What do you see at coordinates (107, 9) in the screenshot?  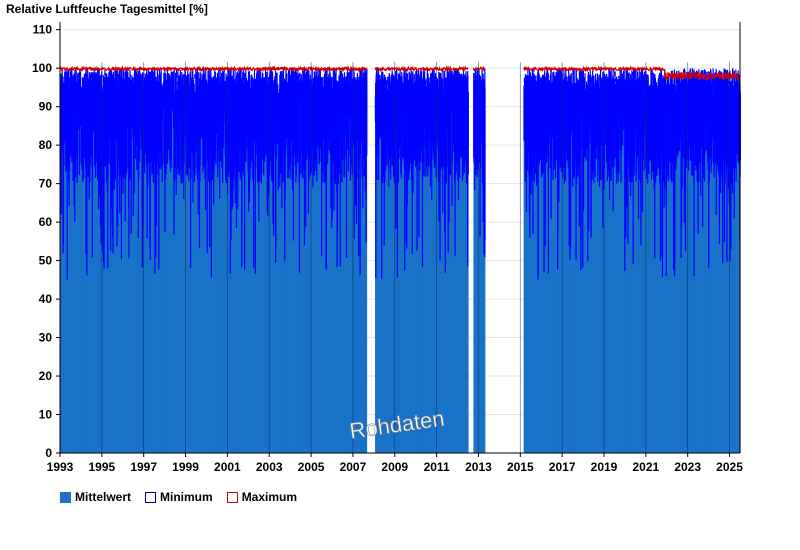 I see `chart-title: Relative Luftfeuche Tagesmittel [%]` at bounding box center [107, 9].